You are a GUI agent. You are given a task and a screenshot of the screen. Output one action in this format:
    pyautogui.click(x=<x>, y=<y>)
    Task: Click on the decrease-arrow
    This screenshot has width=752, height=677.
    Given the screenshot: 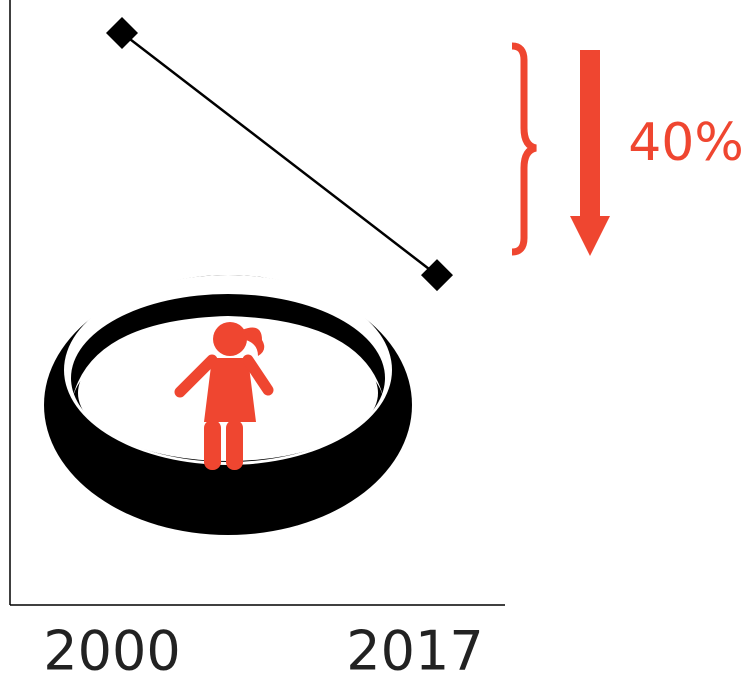 What is the action you would take?
    pyautogui.click(x=590, y=153)
    